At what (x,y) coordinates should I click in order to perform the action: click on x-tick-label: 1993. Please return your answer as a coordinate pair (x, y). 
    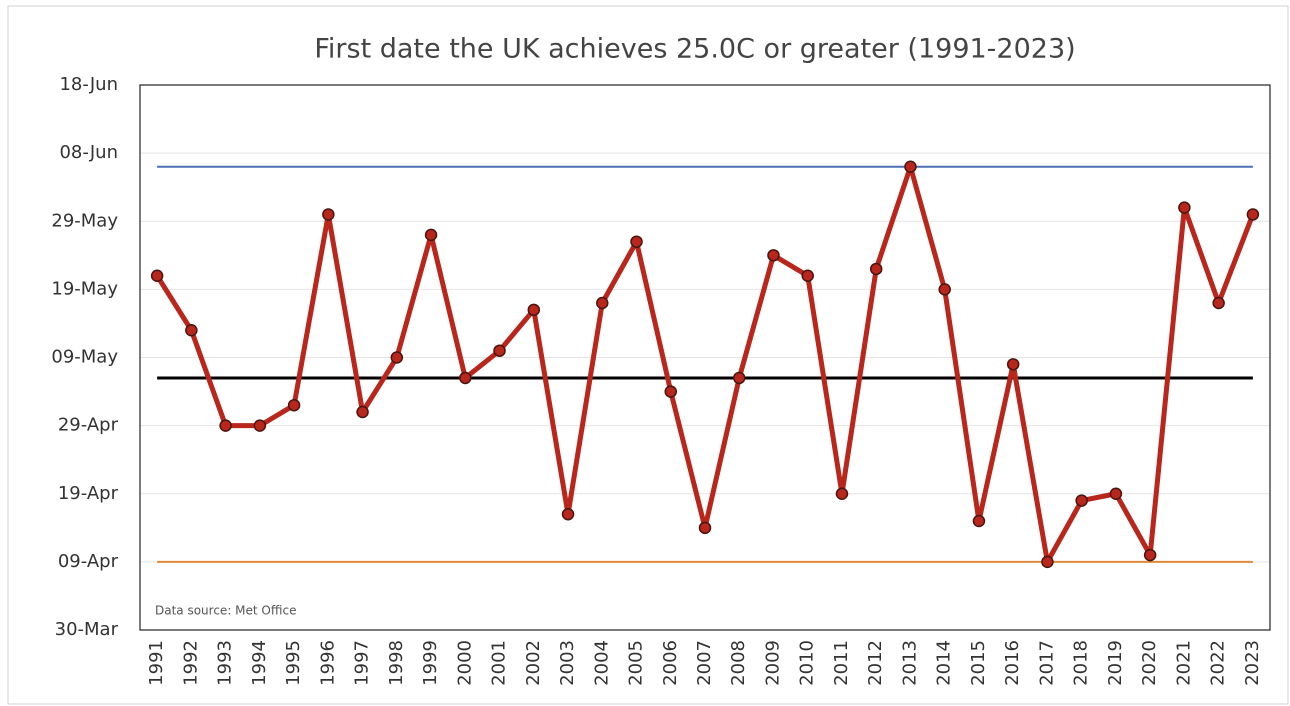
    Looking at the image, I should click on (225, 663).